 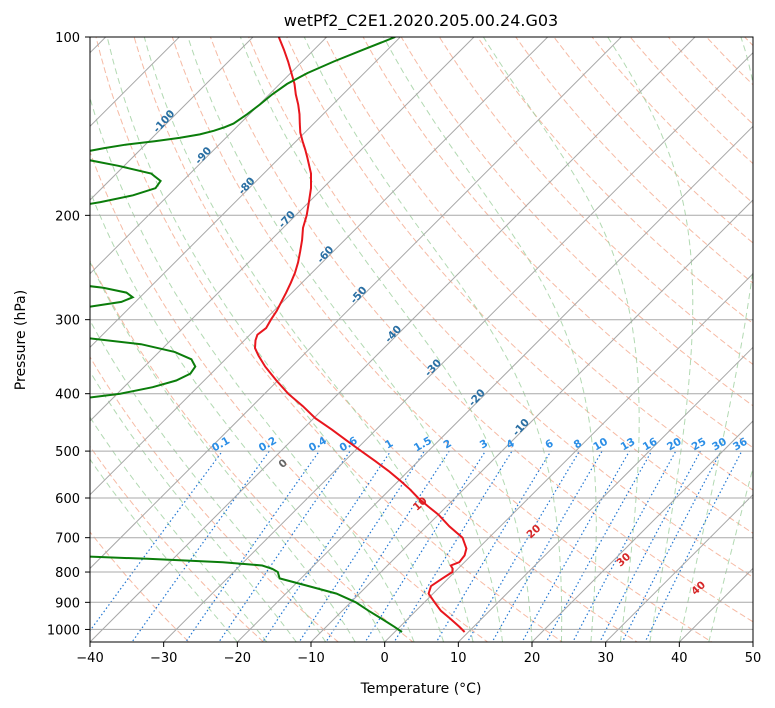 I want to click on y-axis: 100 200 300 400 500 600 700 800 900 1000, so click(x=68, y=334).